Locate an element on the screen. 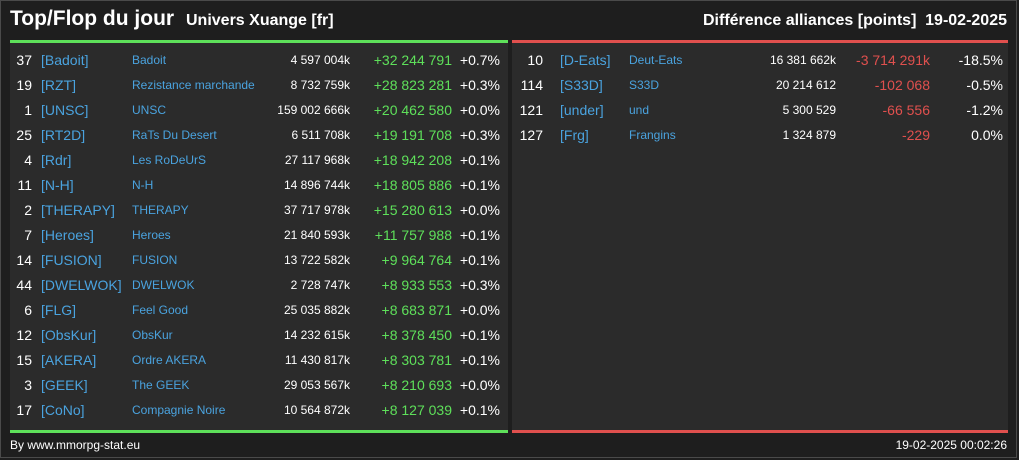  alliance-tag-link: [GEEK] is located at coordinates (64, 385).